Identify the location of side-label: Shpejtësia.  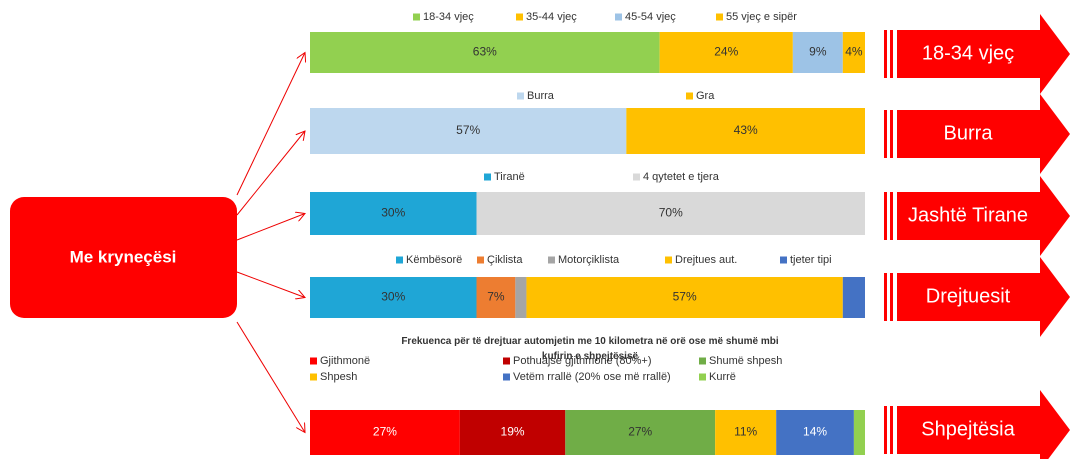
(968, 429).